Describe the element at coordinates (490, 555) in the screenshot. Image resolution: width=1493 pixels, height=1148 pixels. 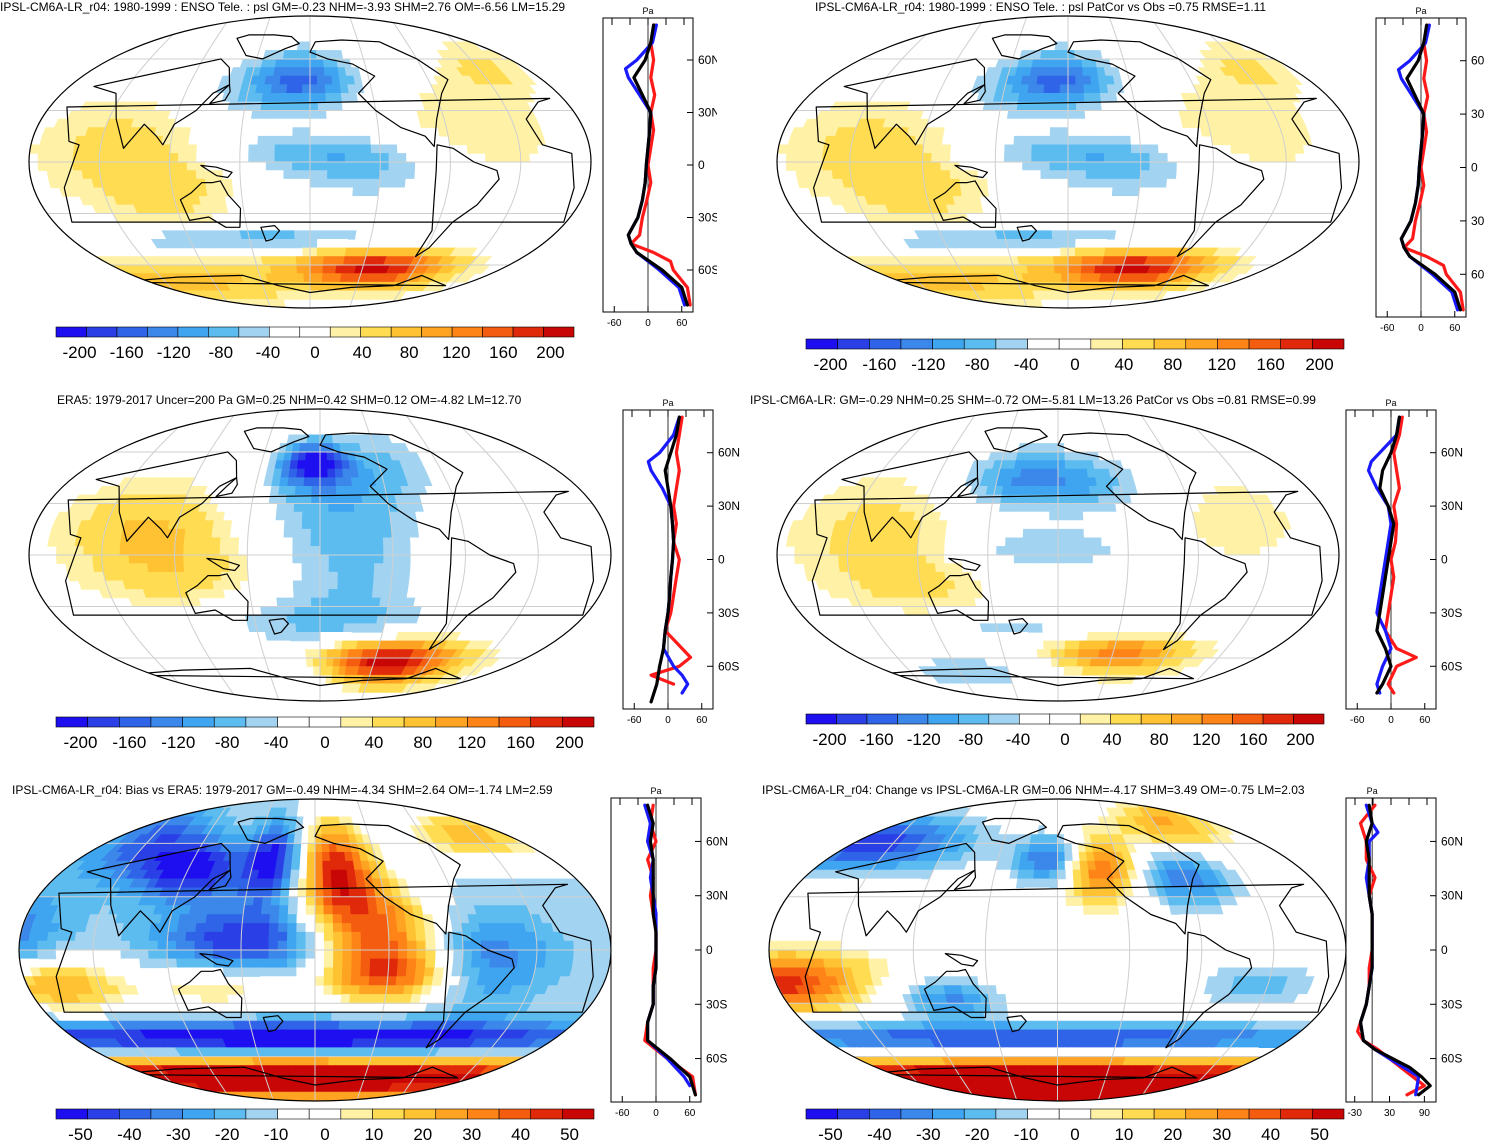
I see `meridian` at that location.